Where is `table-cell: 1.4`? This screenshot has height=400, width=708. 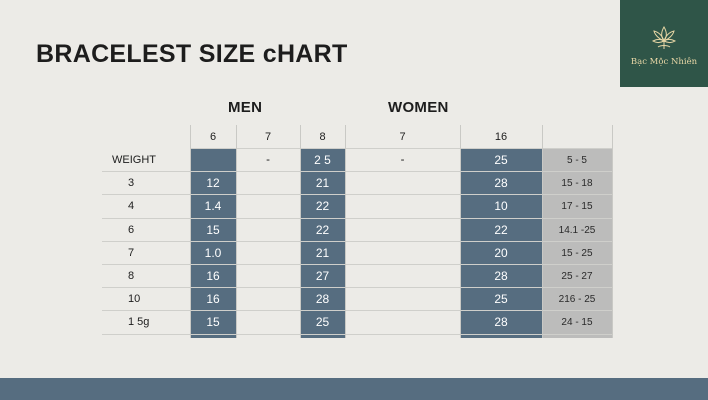 table-cell: 1.4 is located at coordinates (213, 206).